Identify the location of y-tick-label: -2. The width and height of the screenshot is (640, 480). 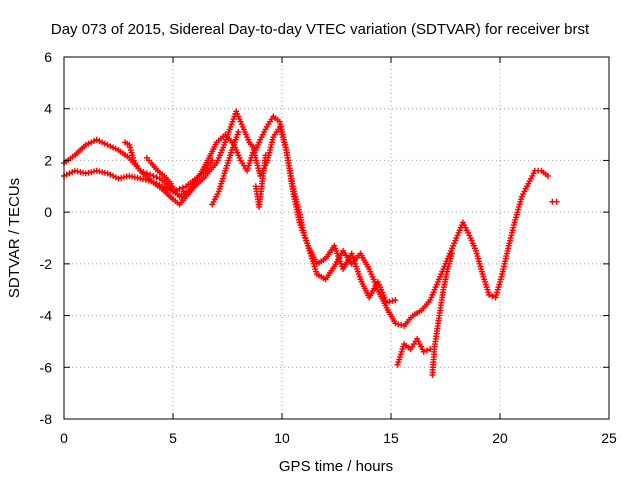
(46, 264).